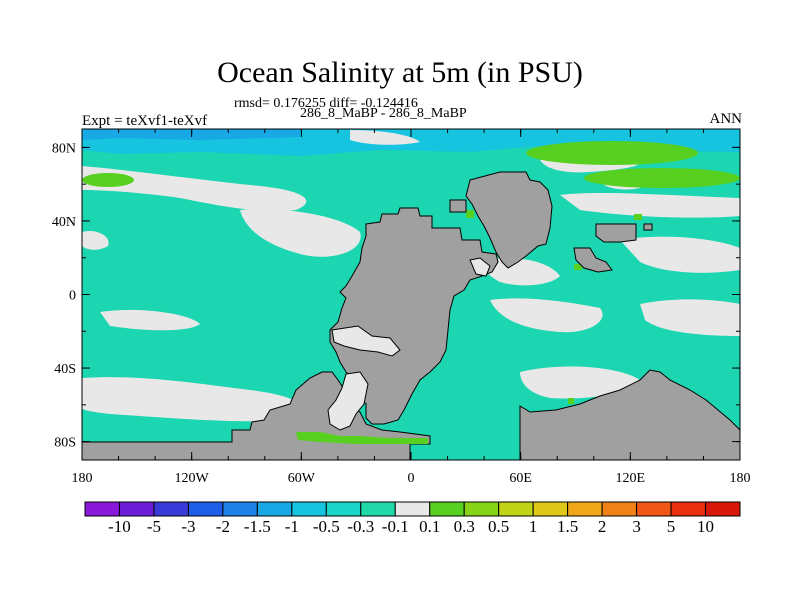 This screenshot has width=800, height=600. What do you see at coordinates (411, 478) in the screenshot?
I see `x-tick-label: 0` at bounding box center [411, 478].